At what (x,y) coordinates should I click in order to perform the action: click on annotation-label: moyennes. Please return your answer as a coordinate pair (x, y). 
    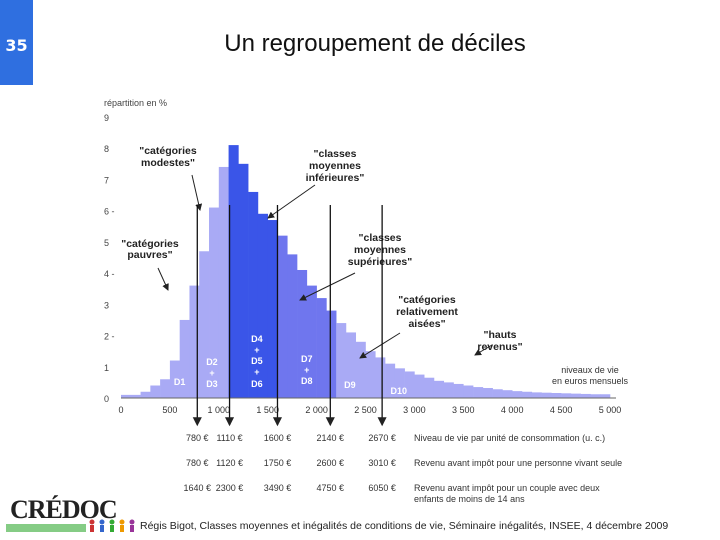
    Looking at the image, I should click on (380, 250).